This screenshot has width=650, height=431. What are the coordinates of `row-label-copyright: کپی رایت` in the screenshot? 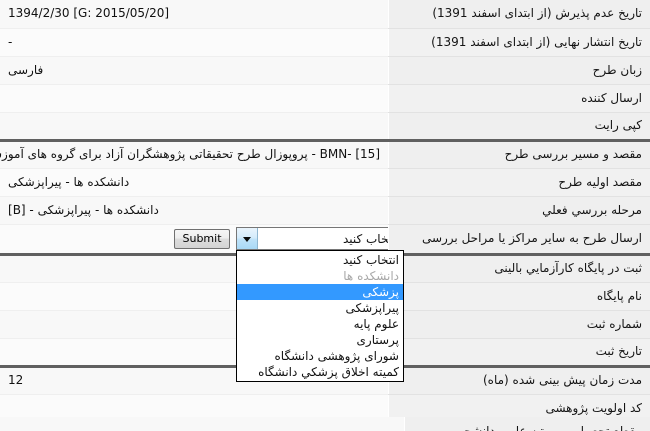 It's located at (519, 127).